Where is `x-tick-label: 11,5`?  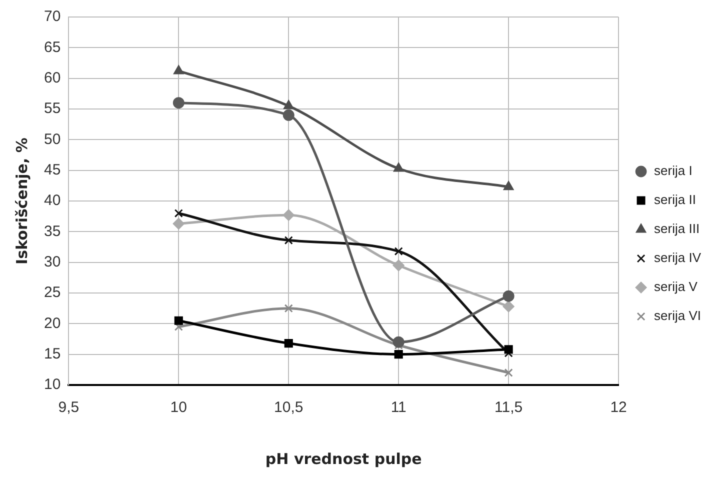 x-tick-label: 11,5 is located at coordinates (508, 407).